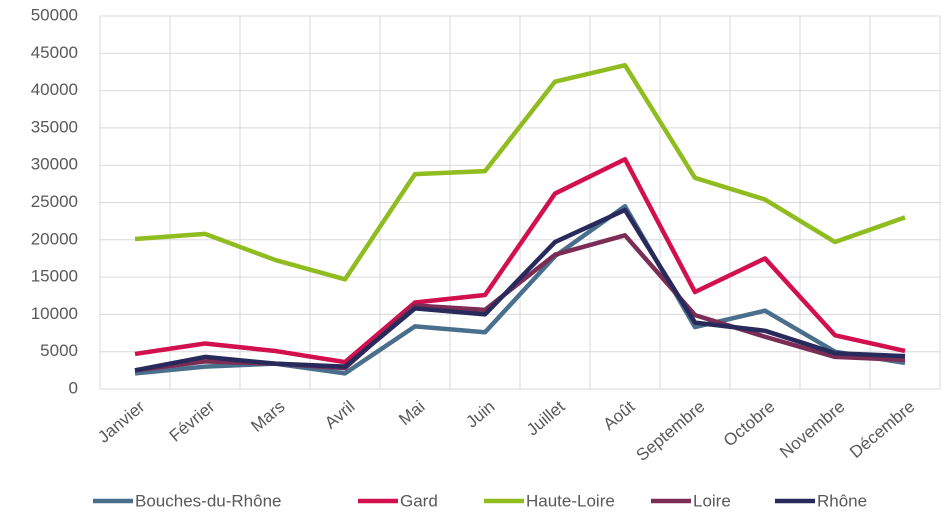  I want to click on y-tick-label: 35000, so click(54, 126).